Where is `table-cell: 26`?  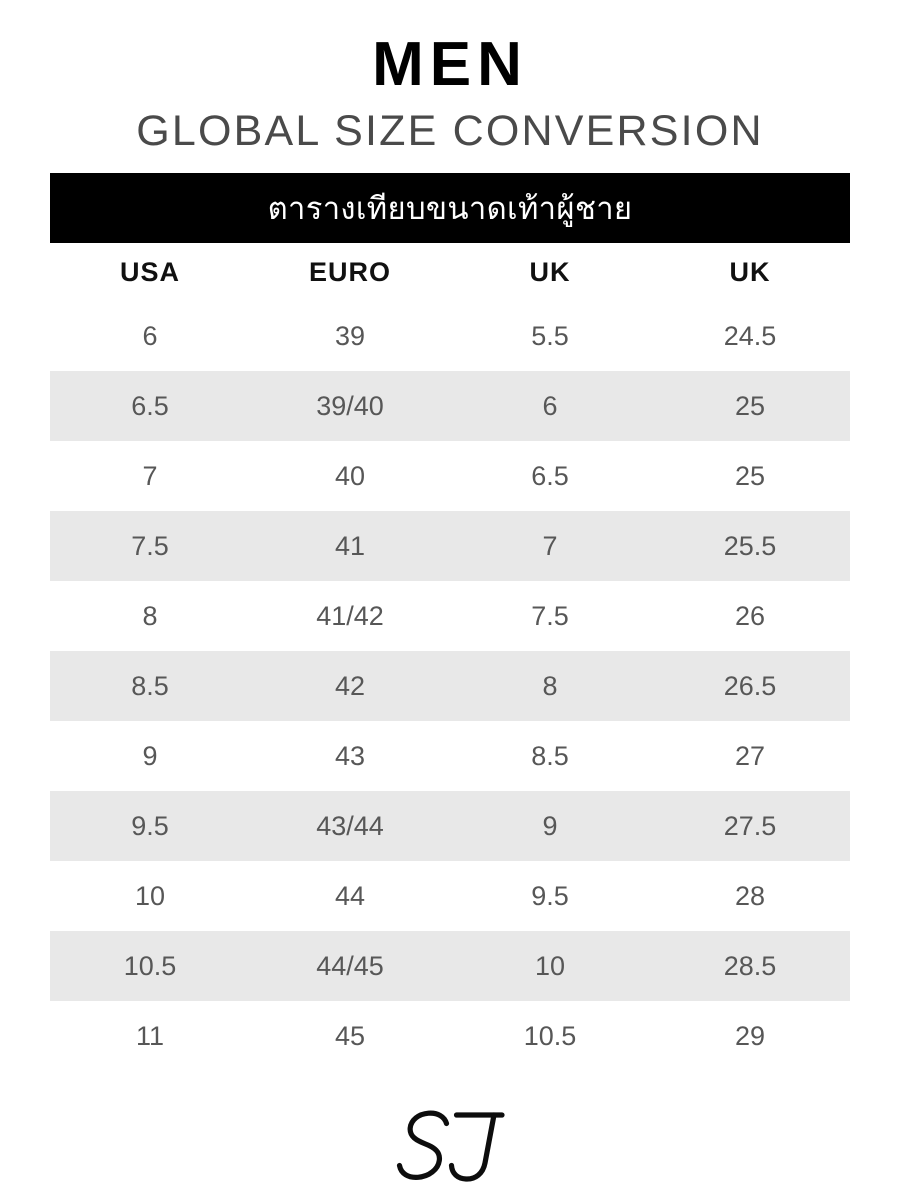
table-cell: 26 is located at coordinates (750, 616).